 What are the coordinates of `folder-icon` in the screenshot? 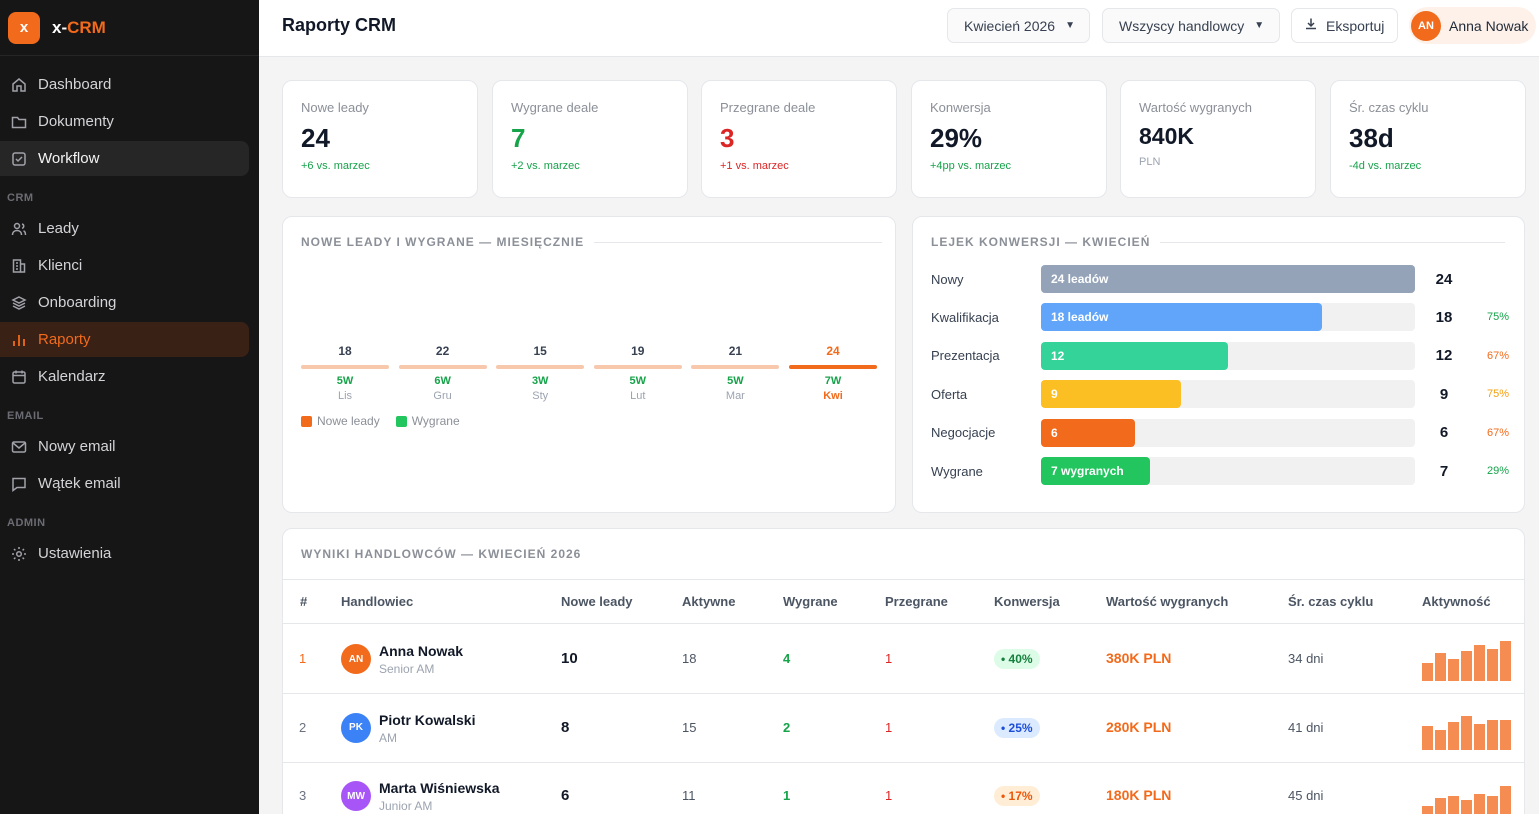 It's located at (19, 122).